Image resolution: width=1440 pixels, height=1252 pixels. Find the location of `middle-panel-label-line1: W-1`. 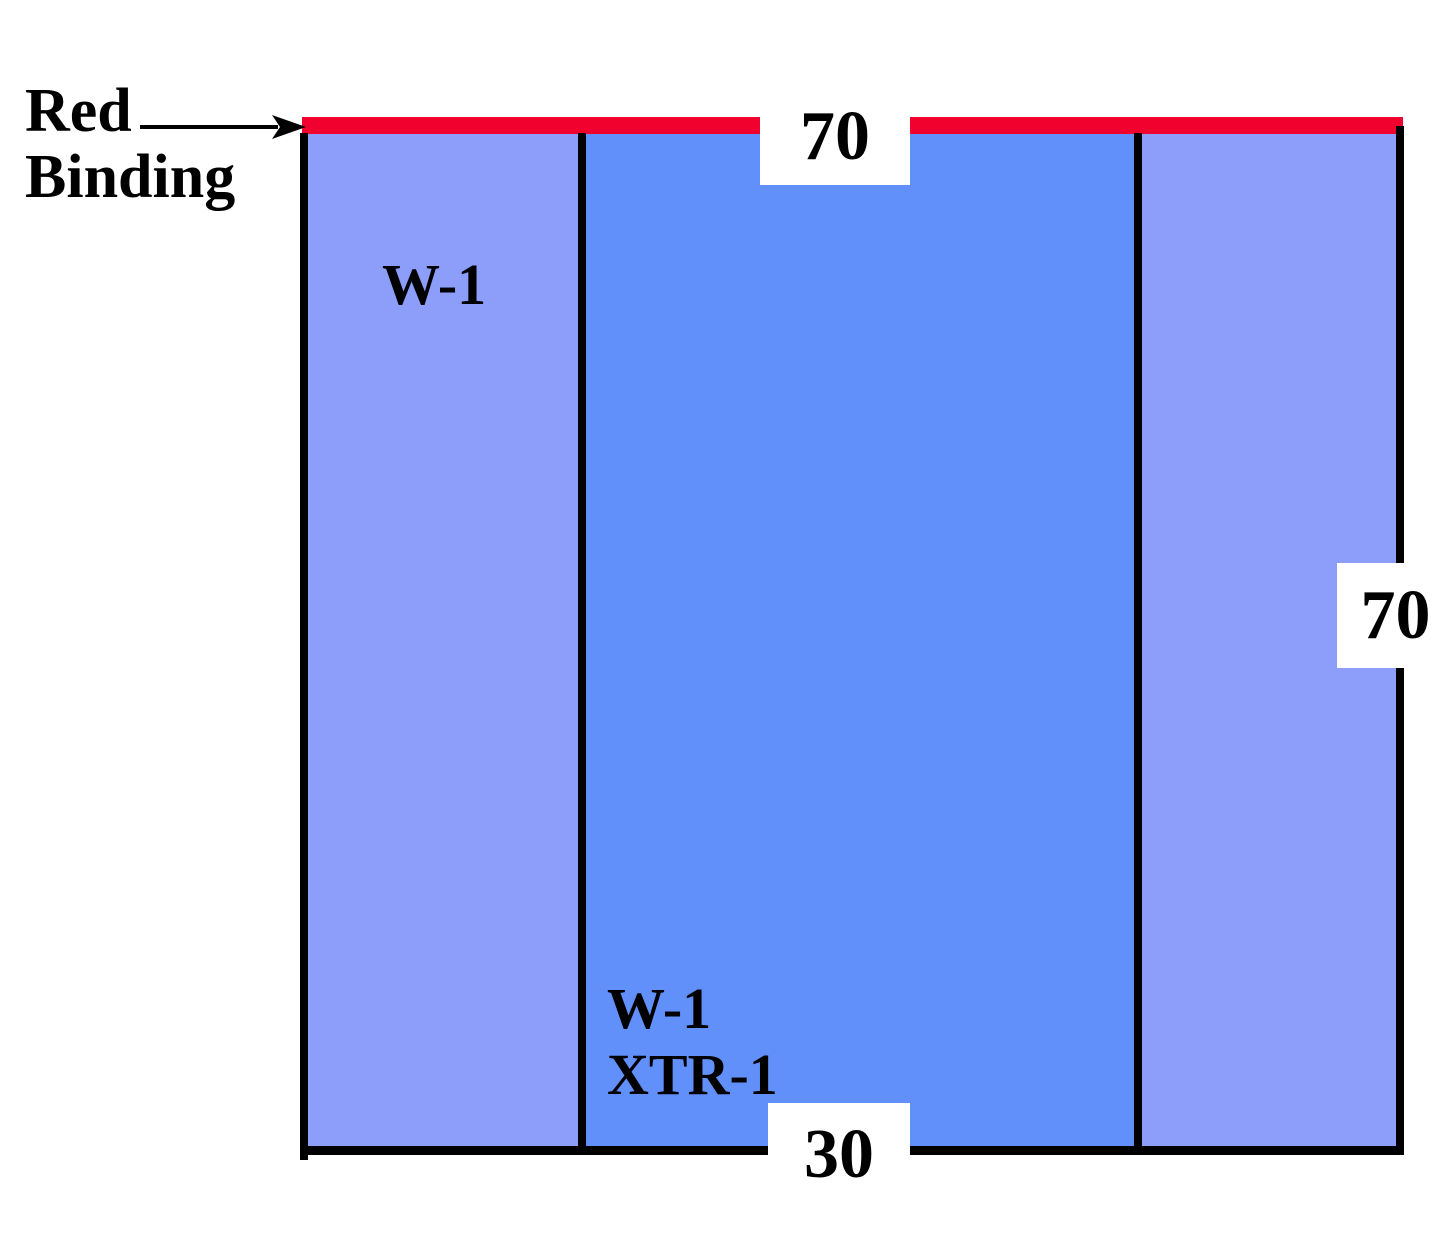

middle-panel-label-line1: W-1 is located at coordinates (659, 1008).